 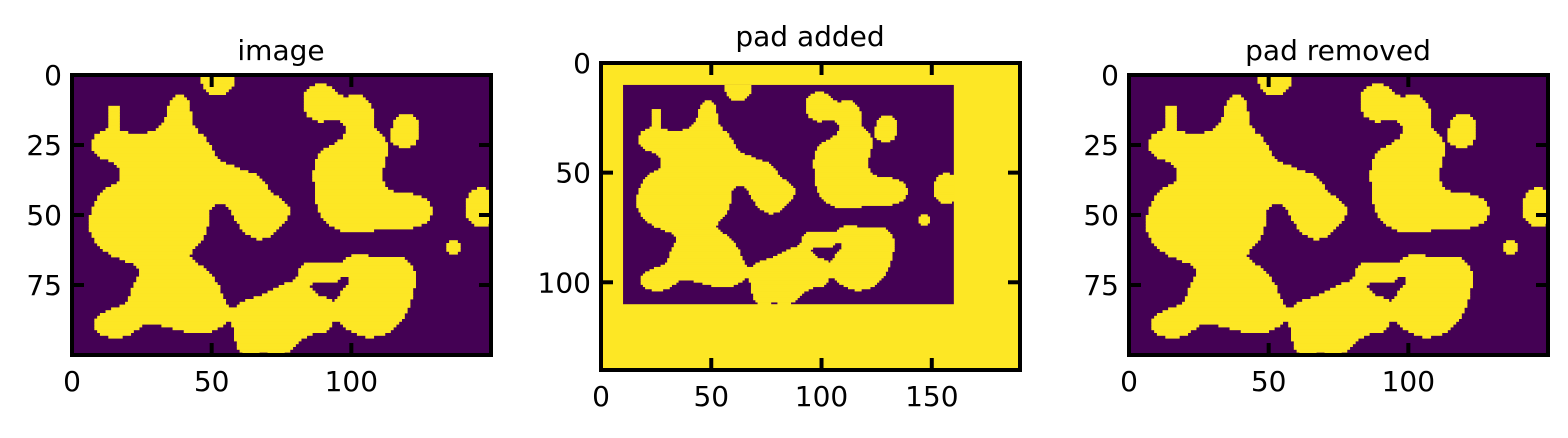 I want to click on y-tick-label: 0, so click(x=1110, y=75).